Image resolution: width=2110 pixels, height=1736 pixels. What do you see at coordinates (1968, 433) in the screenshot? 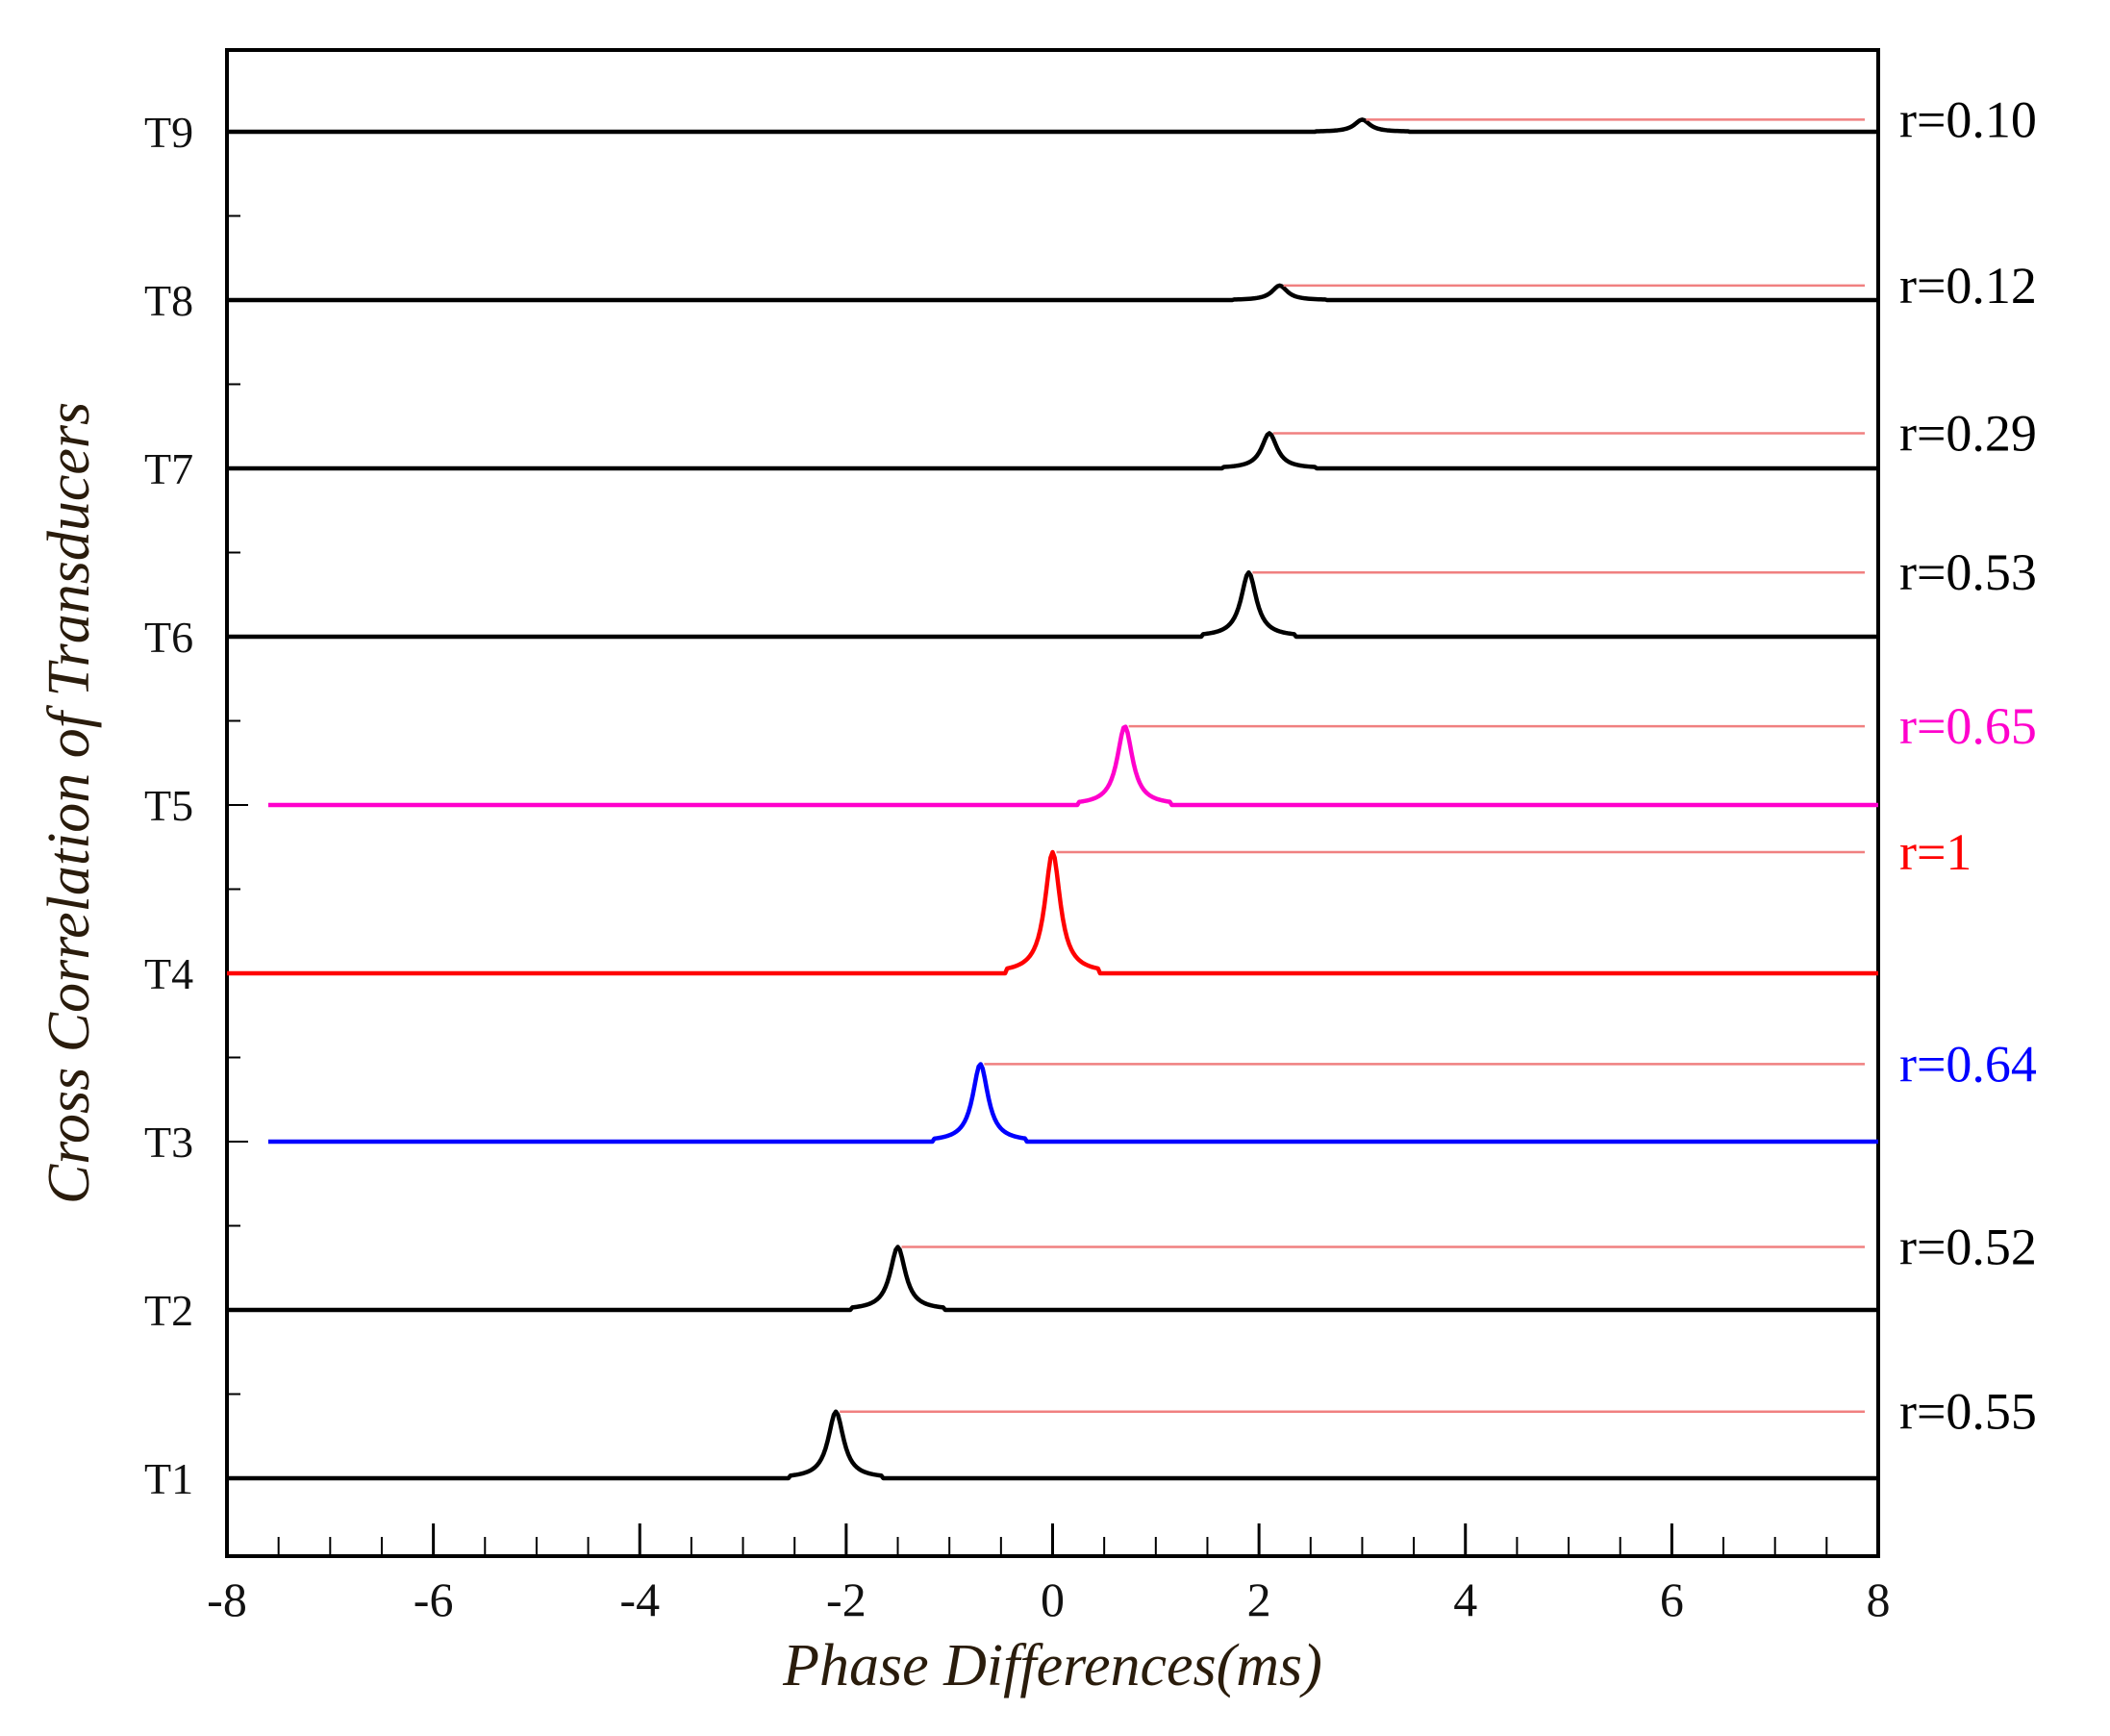
I see `r-value-label-t7: r=0.29` at bounding box center [1968, 433].